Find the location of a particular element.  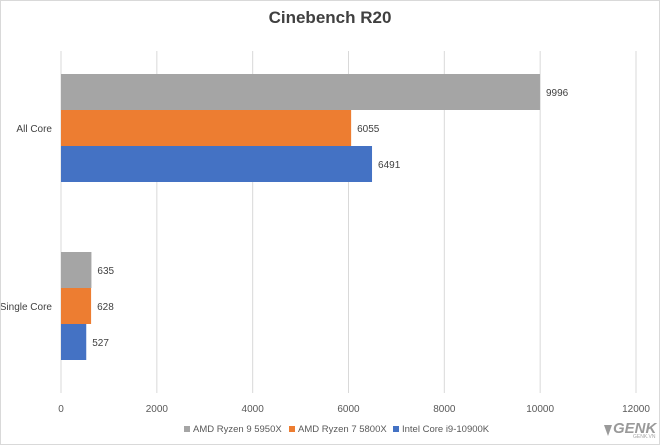

watermark: GENK GENK.VN is located at coordinates (631, 430).